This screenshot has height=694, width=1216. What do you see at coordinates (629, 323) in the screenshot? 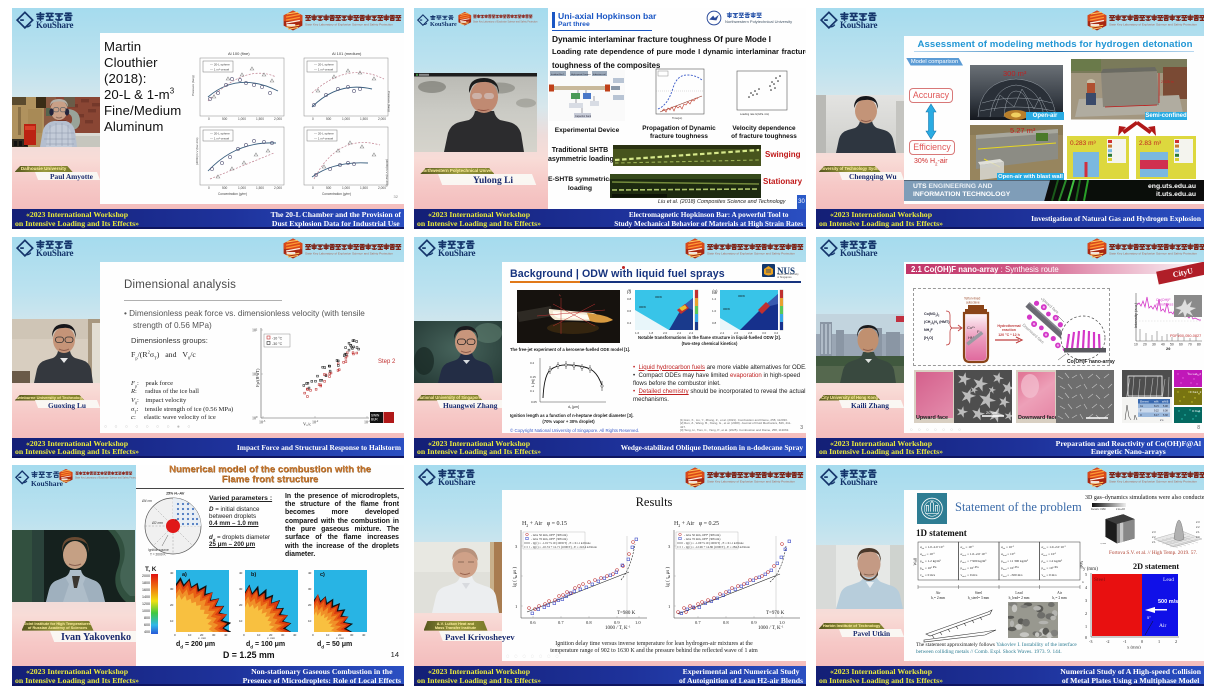
I see `svg-text: 0.4` at bounding box center [629, 323].